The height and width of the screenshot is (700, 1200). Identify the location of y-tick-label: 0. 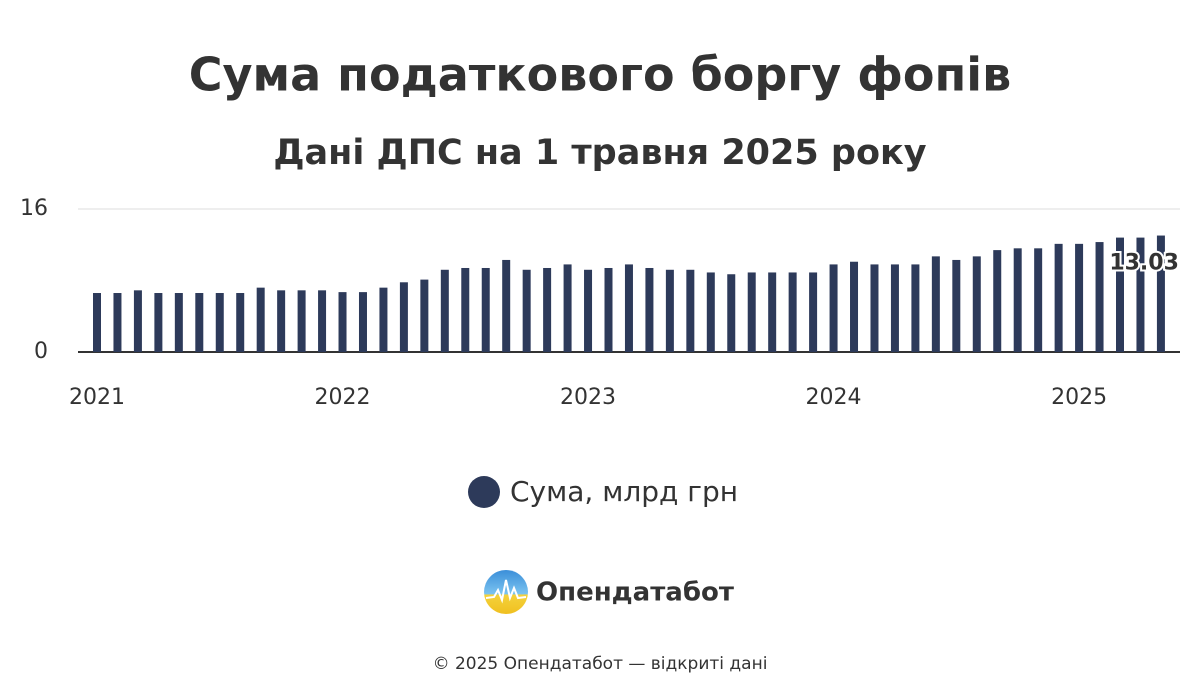
(41, 351).